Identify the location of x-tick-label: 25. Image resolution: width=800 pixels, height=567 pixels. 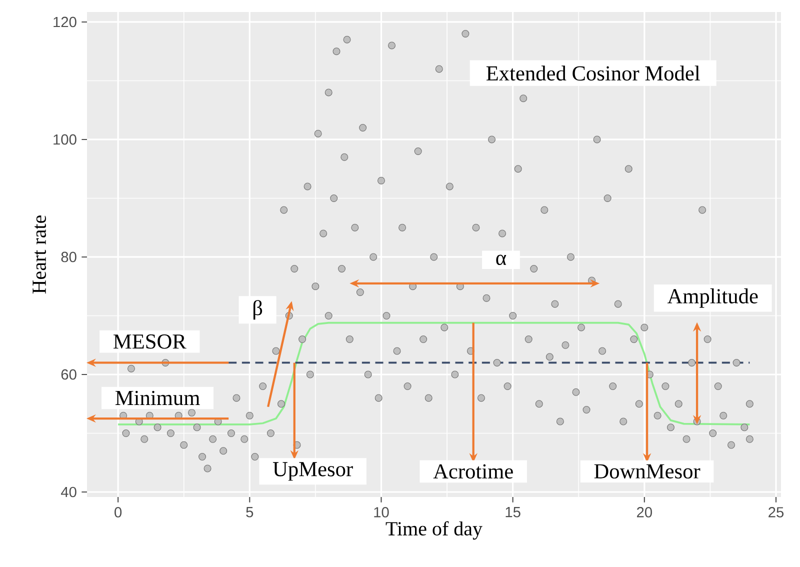
(776, 512).